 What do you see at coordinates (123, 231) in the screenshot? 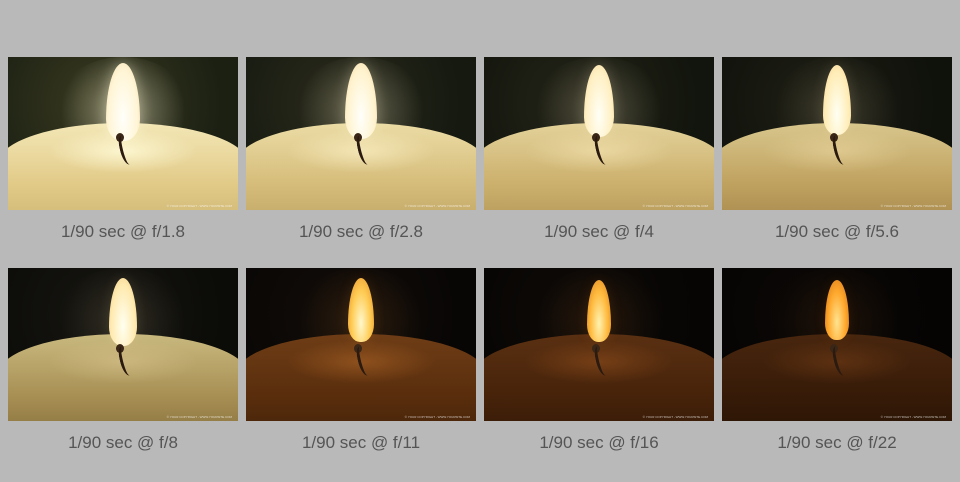
I see `exposure-caption: 1/90 sec @ f/1.8` at bounding box center [123, 231].